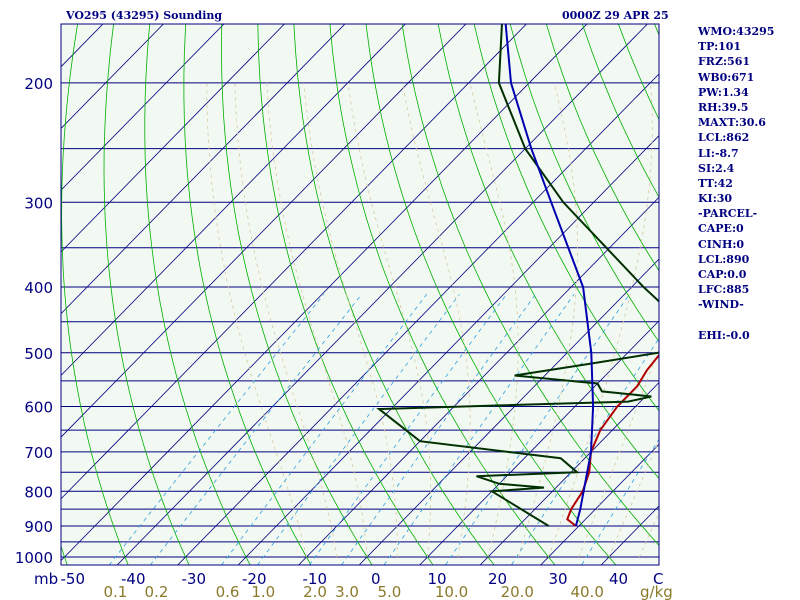  Describe the element at coordinates (38, 203) in the screenshot. I see `pressure-tick-label: 300` at that location.